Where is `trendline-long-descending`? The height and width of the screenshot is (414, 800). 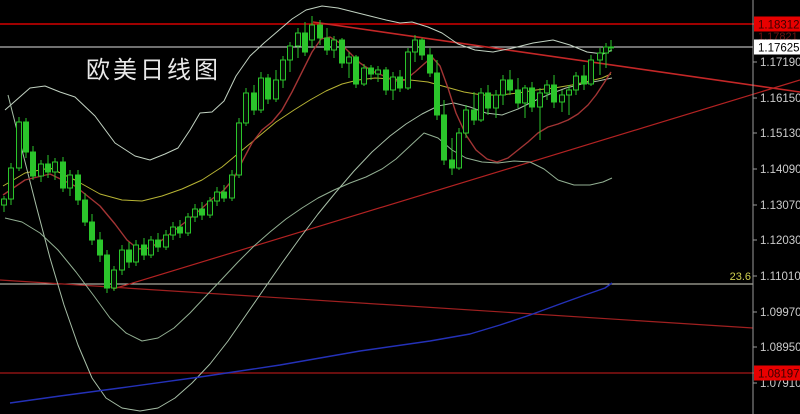 trendline-long-descending is located at coordinates (377, 304).